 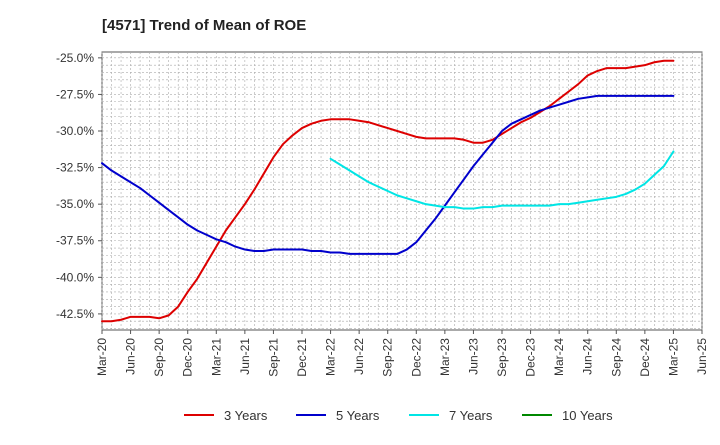 What do you see at coordinates (75, 131) in the screenshot?
I see `y-tick-label: -30.0%` at bounding box center [75, 131].